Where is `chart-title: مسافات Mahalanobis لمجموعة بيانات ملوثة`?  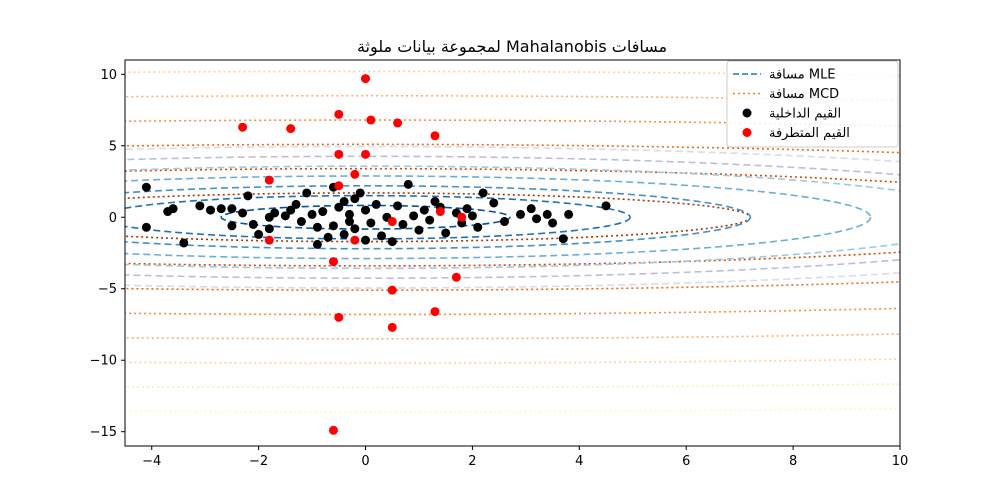
chart-title: مسافات Mahalanobis لمجموعة بيانات ملوثة is located at coordinates (512, 47).